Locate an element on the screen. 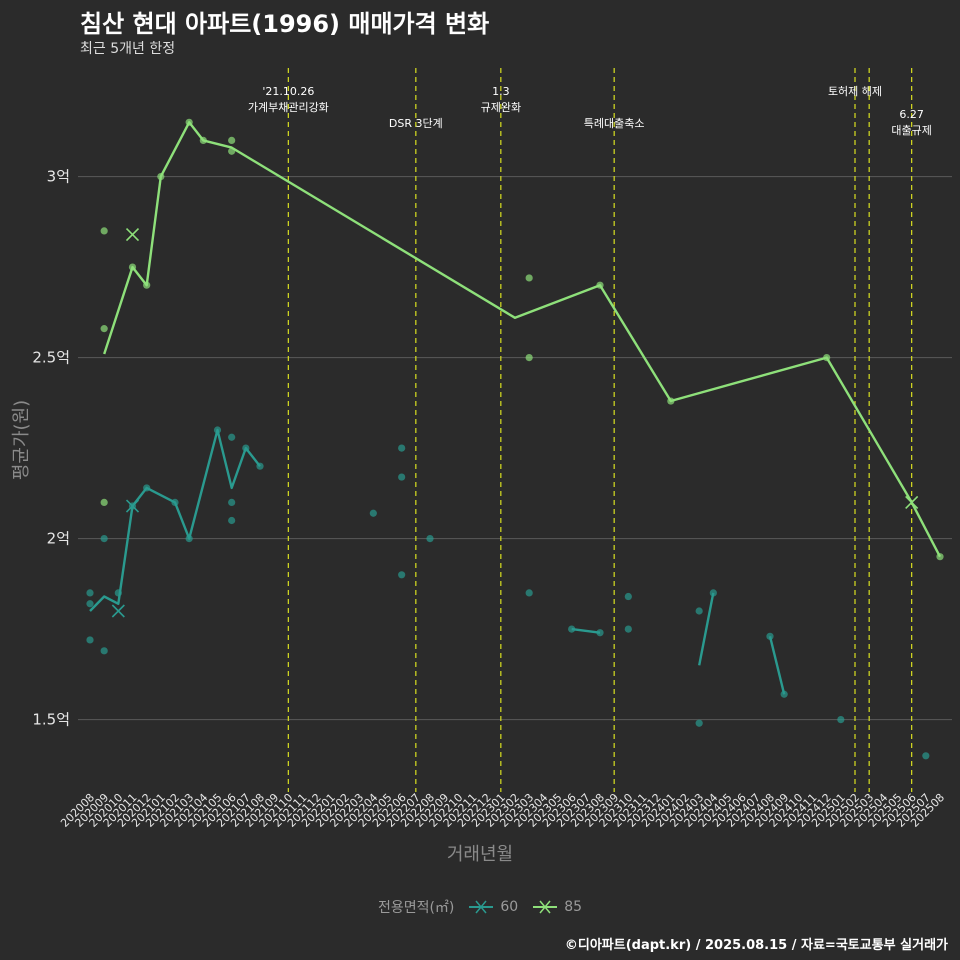 The height and width of the screenshot is (960, 960). legend-item-85: 85 is located at coordinates (557, 907).